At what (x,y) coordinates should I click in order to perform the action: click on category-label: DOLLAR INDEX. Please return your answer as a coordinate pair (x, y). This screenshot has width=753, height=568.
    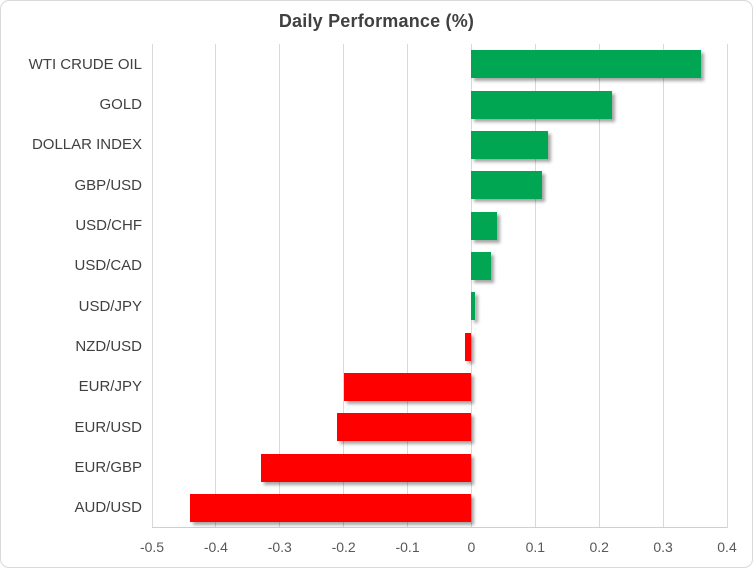
    Looking at the image, I should click on (86, 145).